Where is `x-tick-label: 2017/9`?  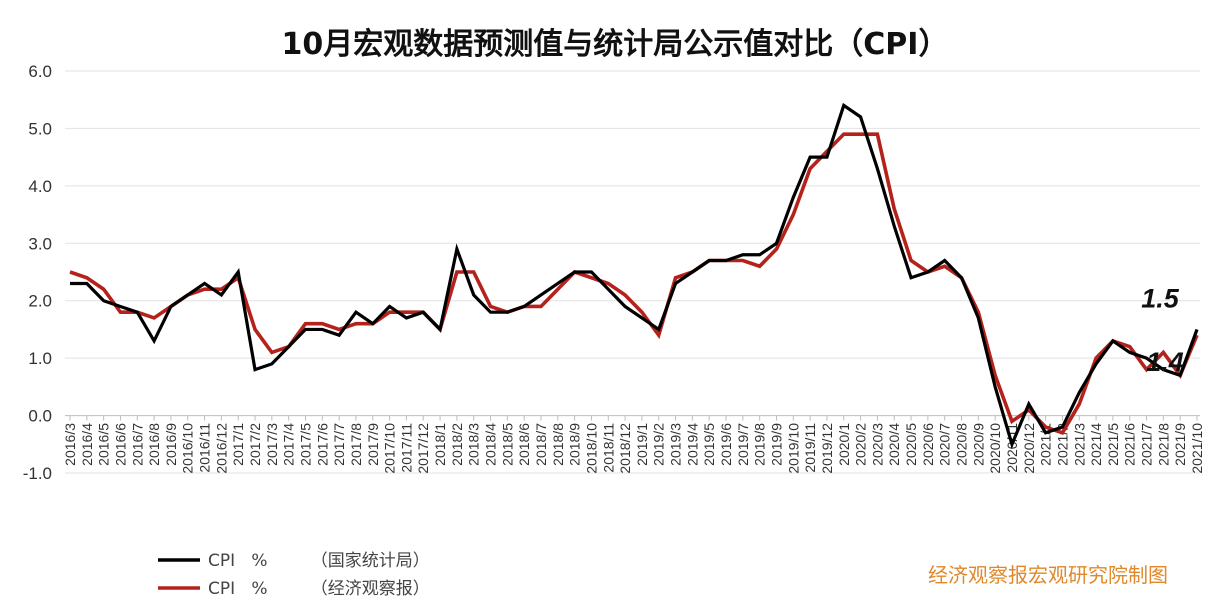
x-tick-label: 2017/9 is located at coordinates (373, 444).